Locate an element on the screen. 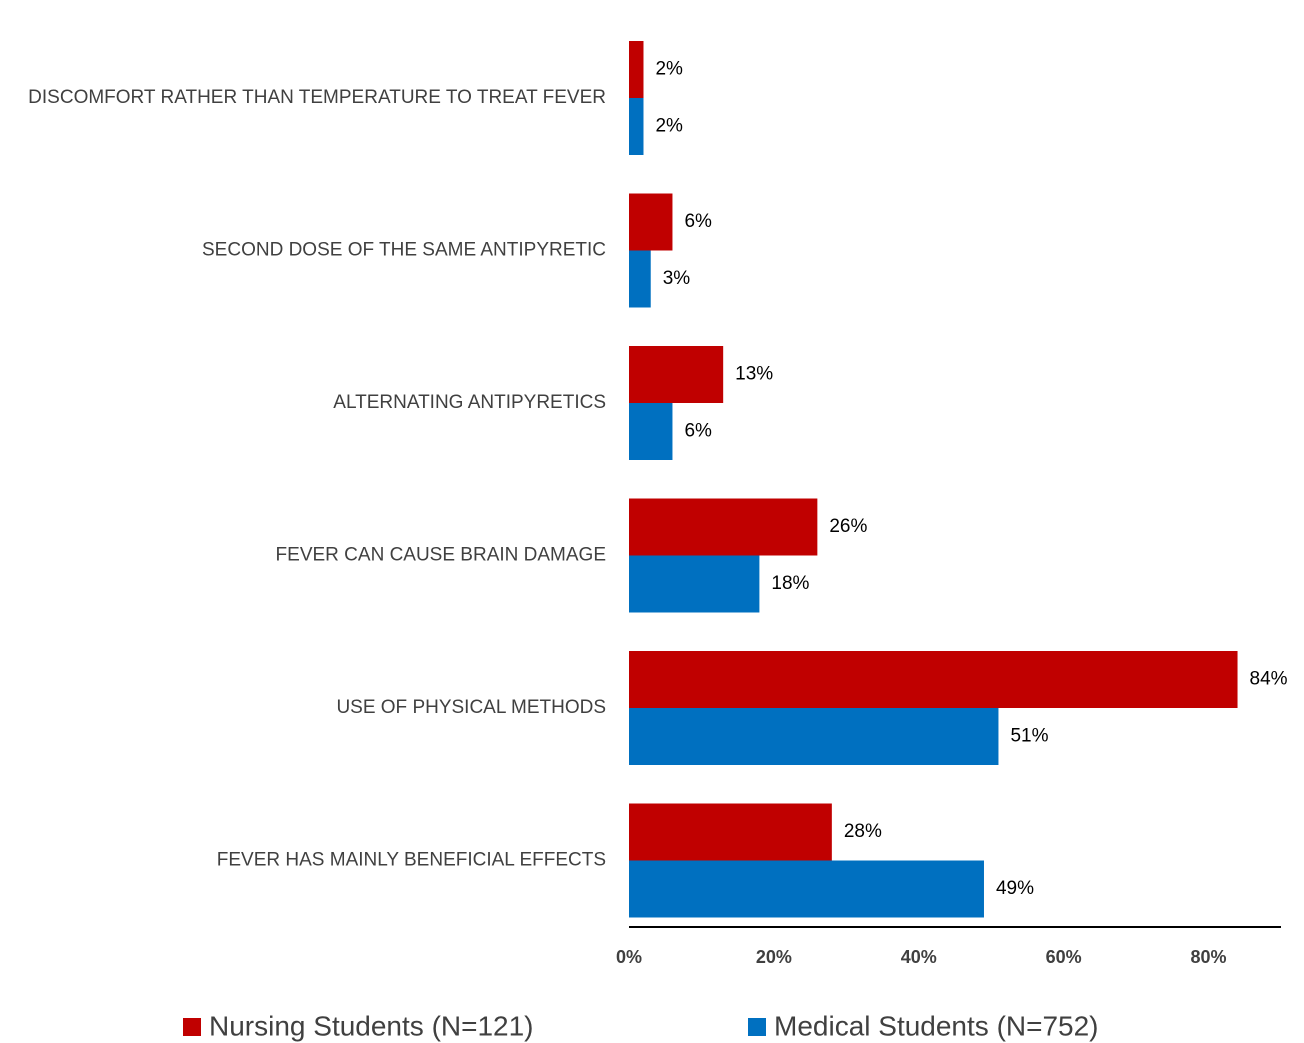 Image resolution: width=1304 pixels, height=1043 pixels. value-label: 28% is located at coordinates (863, 831).